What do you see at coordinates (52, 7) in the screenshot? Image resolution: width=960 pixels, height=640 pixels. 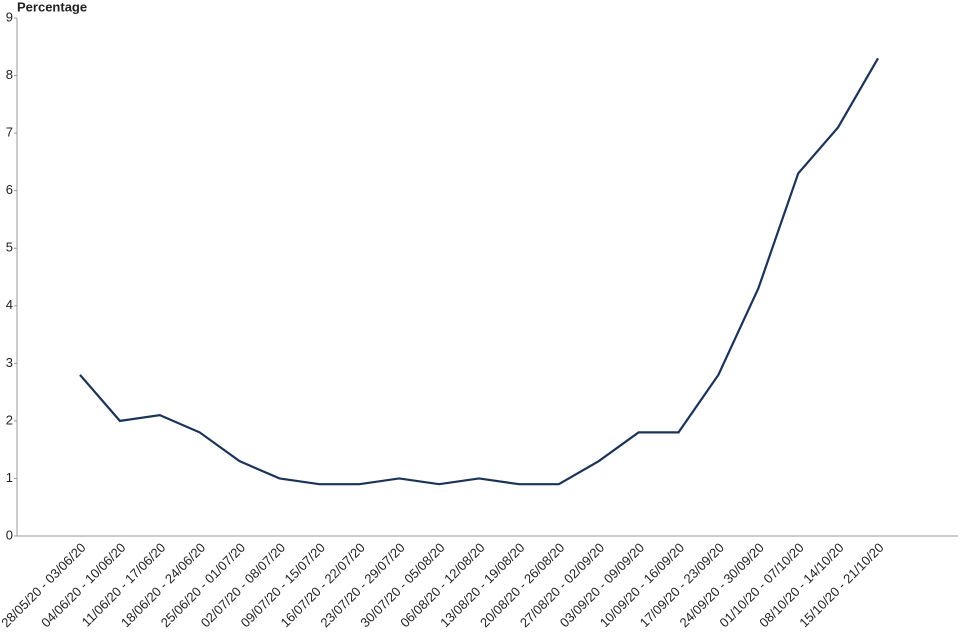 I see `y-axis-label: Percentage` at bounding box center [52, 7].